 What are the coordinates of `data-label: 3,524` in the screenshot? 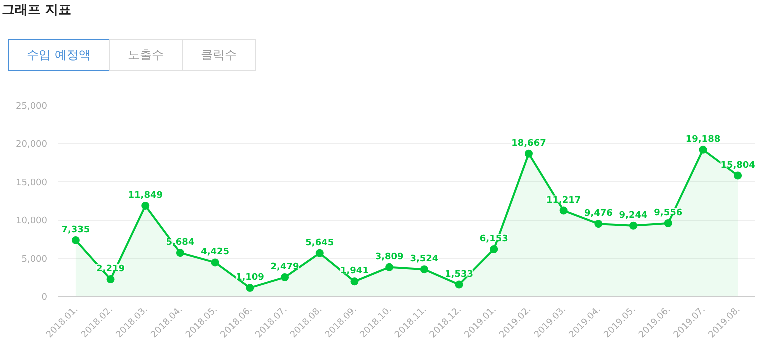 It's located at (424, 259).